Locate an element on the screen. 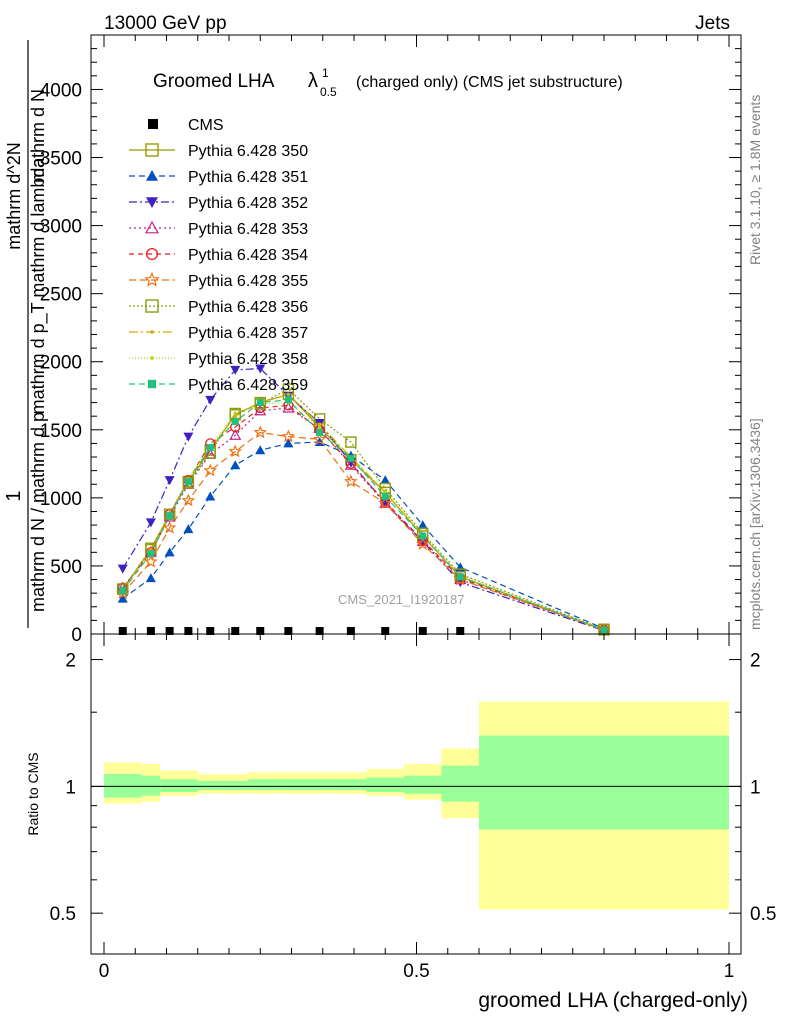 The image size is (786, 1024). y-label-numerator: 1 is located at coordinates (14, 495).